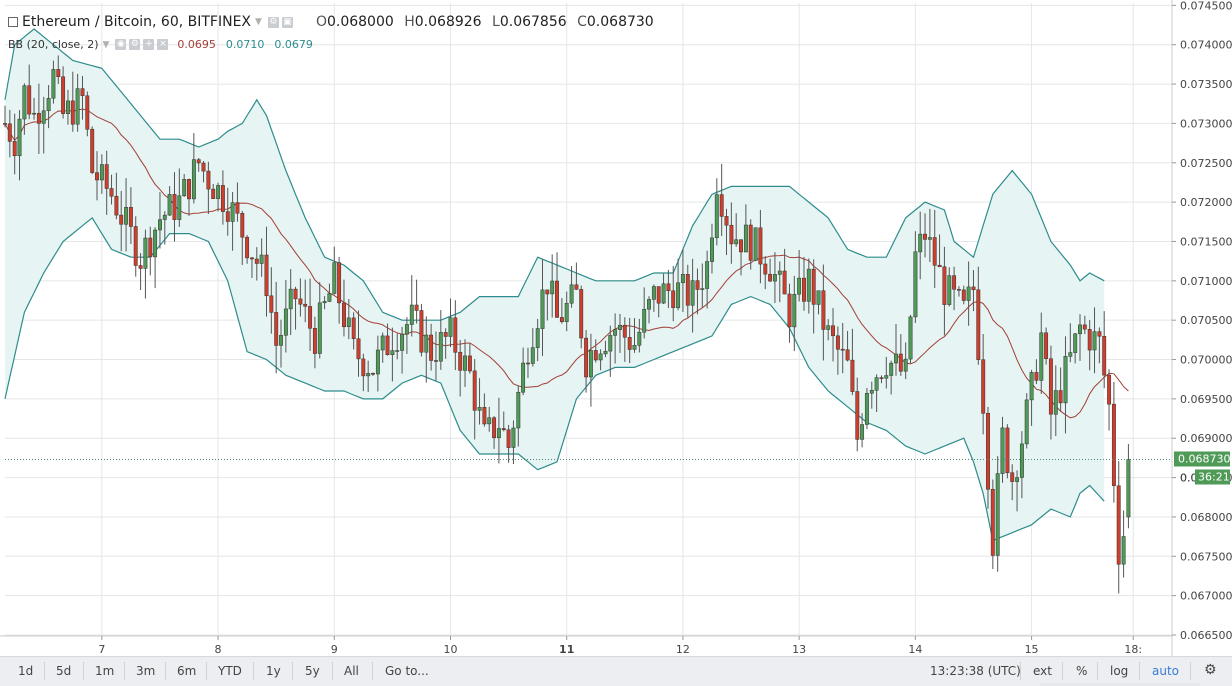 The height and width of the screenshot is (686, 1232). What do you see at coordinates (105, 671) in the screenshot?
I see `range-1m-button: 1m` at bounding box center [105, 671].